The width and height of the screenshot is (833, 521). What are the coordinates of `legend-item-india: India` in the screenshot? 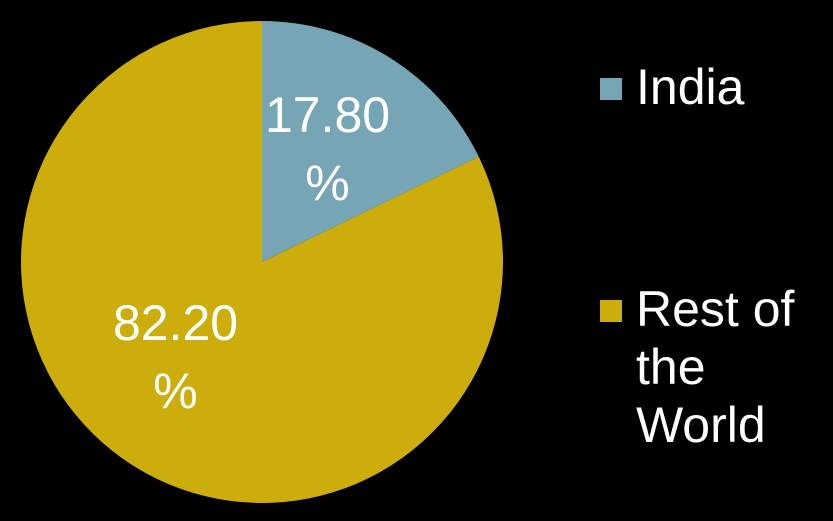 It's located at (713, 87).